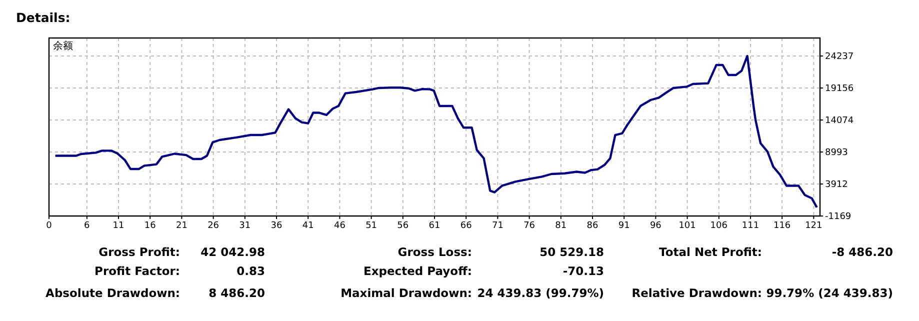  I want to click on x-tick-label: 91, so click(624, 226).